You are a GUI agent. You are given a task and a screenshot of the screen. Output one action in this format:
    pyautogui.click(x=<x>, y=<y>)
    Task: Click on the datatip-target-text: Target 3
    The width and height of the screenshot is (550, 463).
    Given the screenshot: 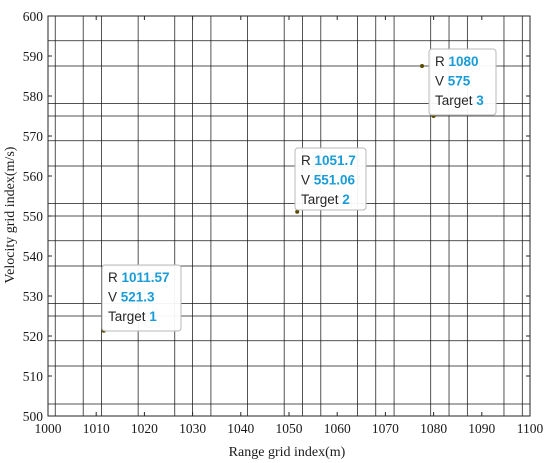 What is the action you would take?
    pyautogui.click(x=459, y=100)
    